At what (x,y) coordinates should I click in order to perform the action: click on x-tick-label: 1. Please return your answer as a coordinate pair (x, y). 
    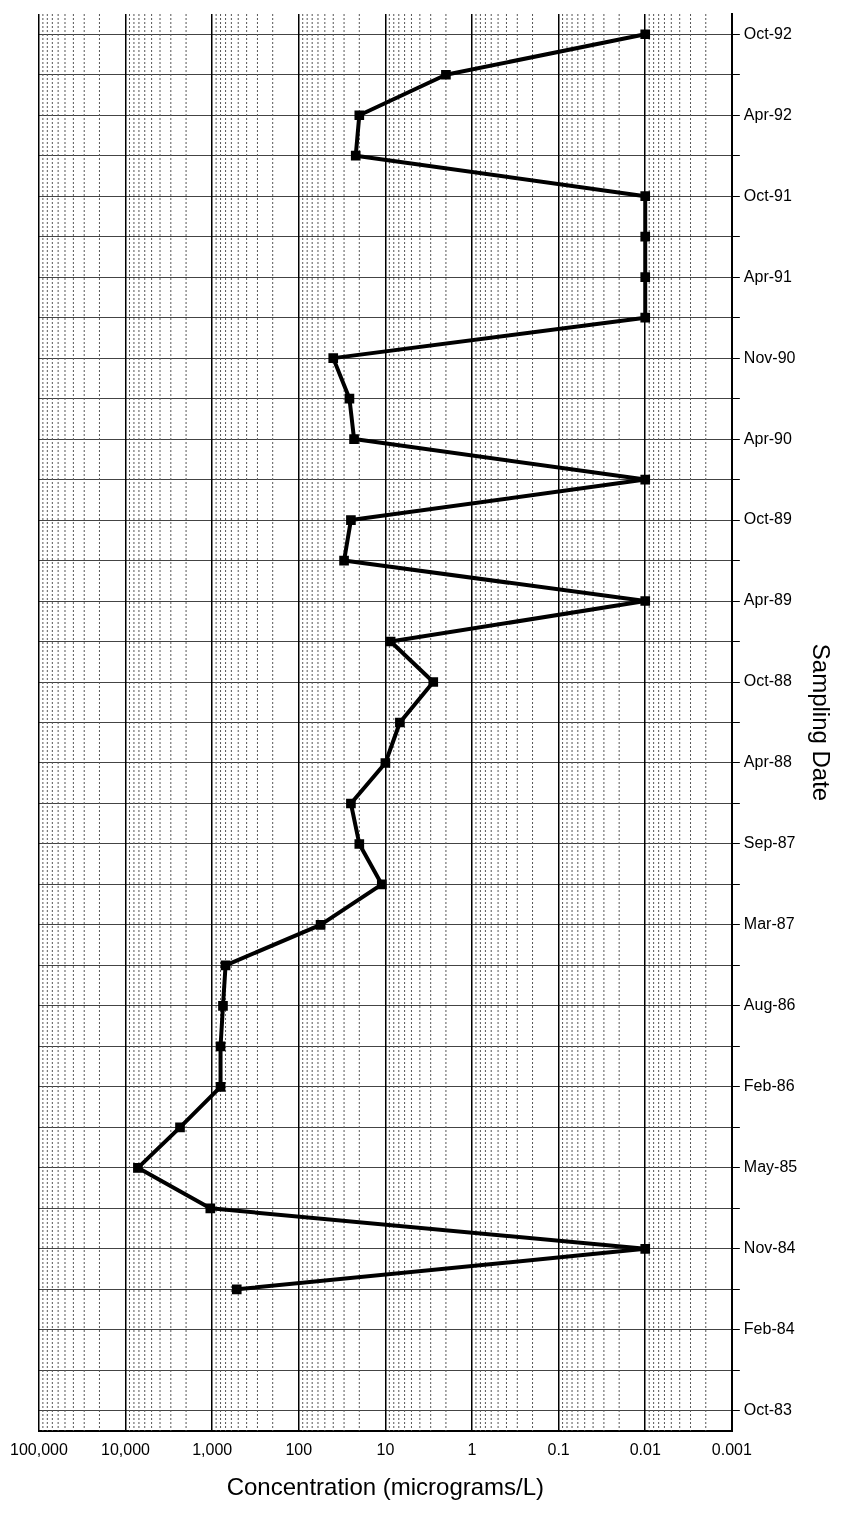
    Looking at the image, I should click on (472, 1450).